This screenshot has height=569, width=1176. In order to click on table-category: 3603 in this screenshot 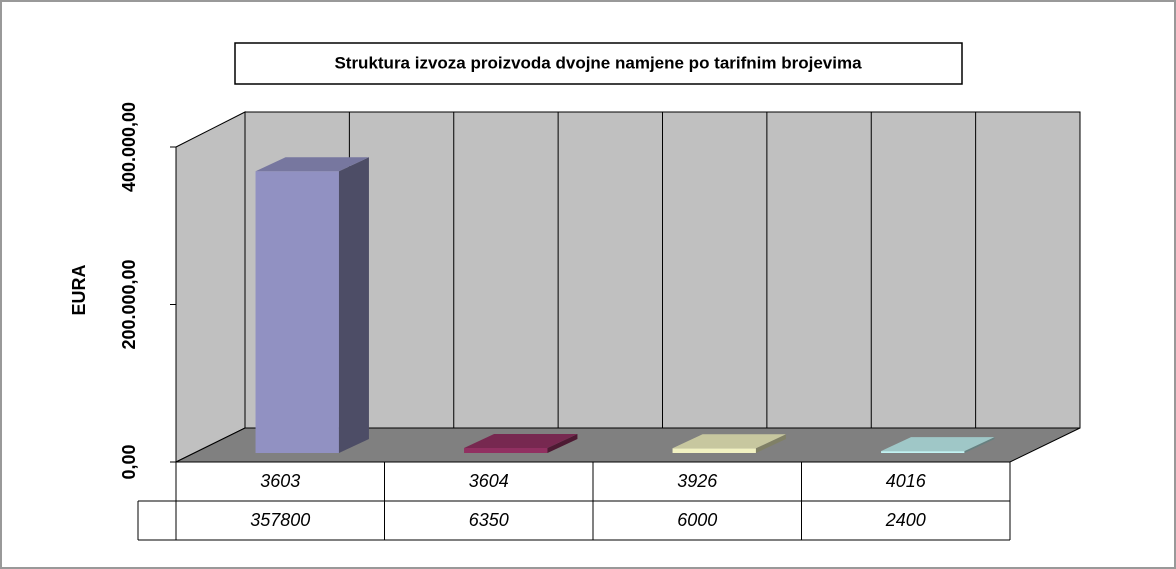, I will do `click(280, 481)`.